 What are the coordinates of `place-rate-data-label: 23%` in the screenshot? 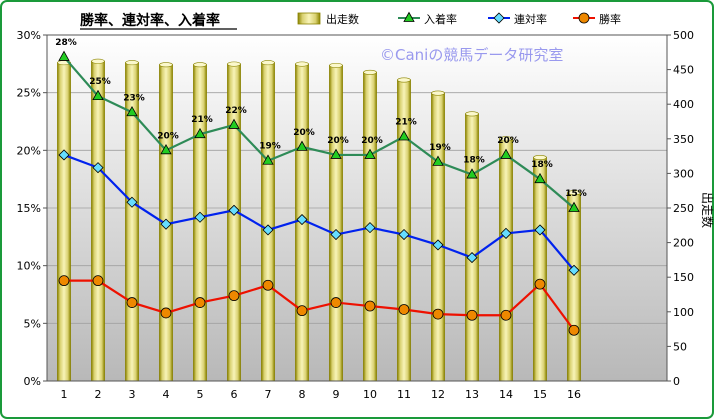 It's located at (134, 98).